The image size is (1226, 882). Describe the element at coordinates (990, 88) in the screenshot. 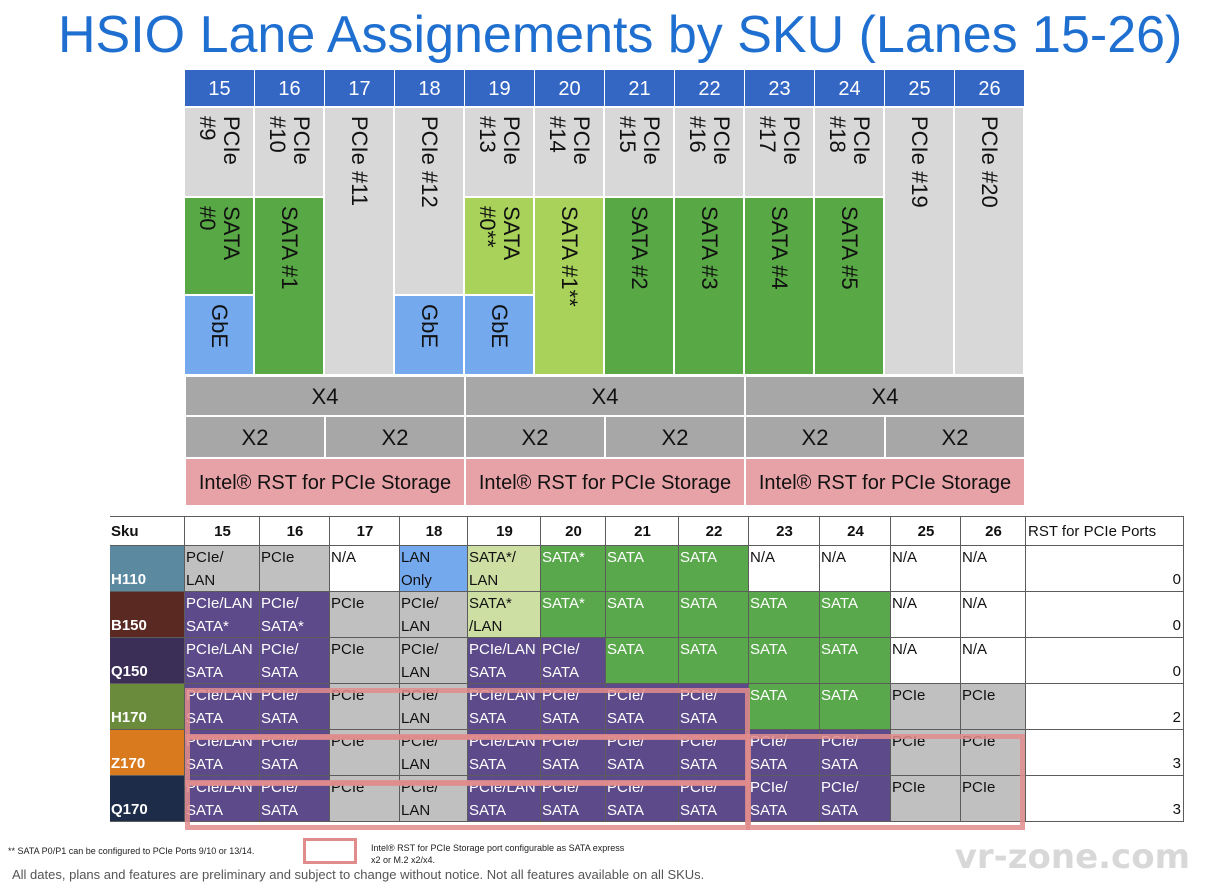

I see `lane-number: 26` at that location.